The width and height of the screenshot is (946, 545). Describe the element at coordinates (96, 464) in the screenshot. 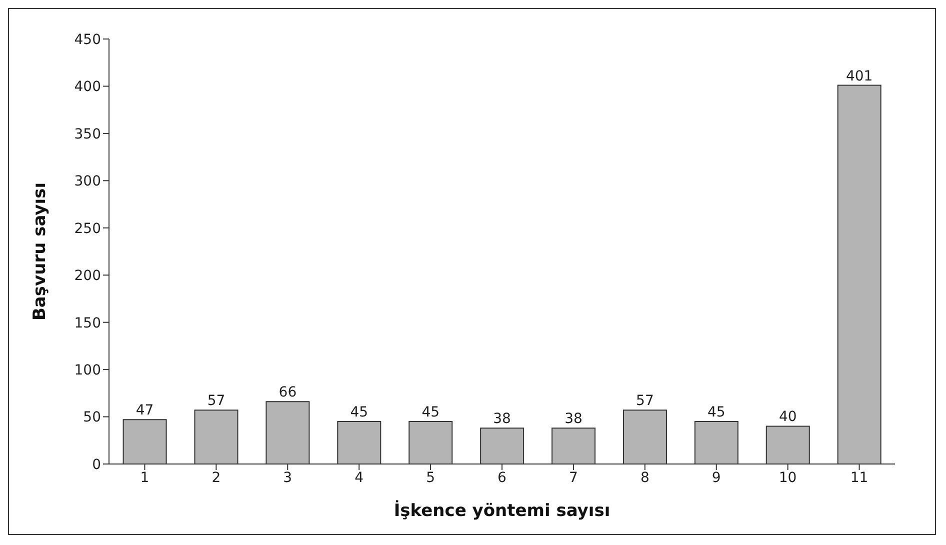

I see `y-tick-label: 0` at that location.